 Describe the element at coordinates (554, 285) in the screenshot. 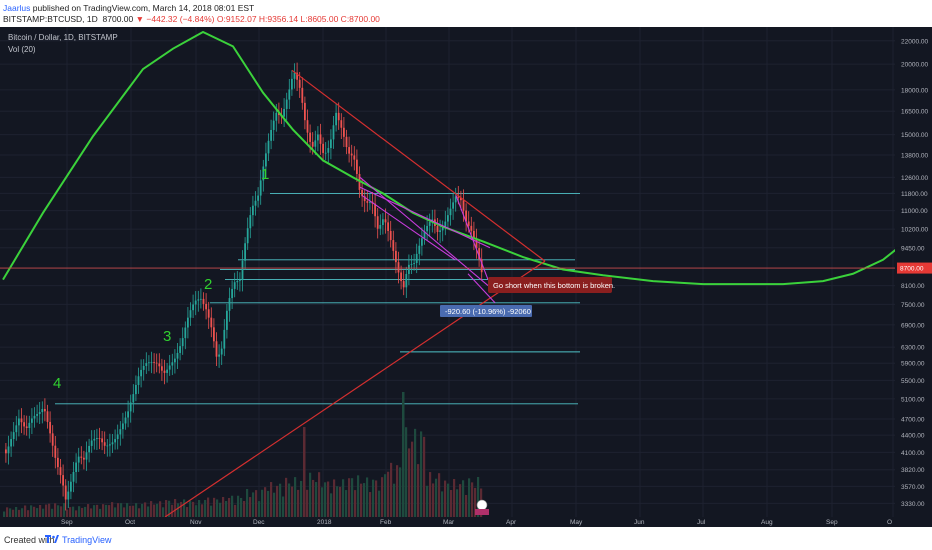

I see `annotation-text: Go short when this bottom is broken.` at that location.